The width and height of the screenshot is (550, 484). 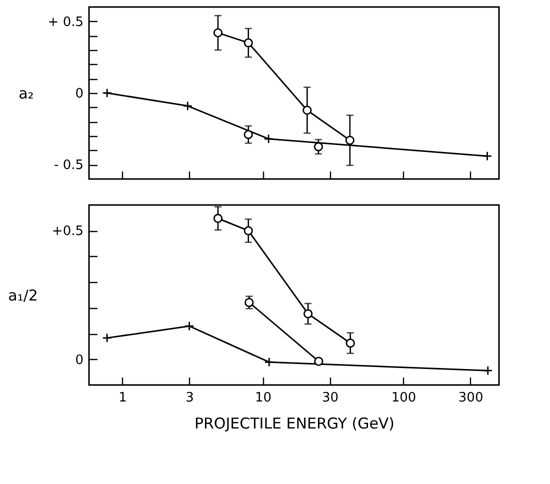 What do you see at coordinates (263, 398) in the screenshot?
I see `x-tick-label: 10` at bounding box center [263, 398].